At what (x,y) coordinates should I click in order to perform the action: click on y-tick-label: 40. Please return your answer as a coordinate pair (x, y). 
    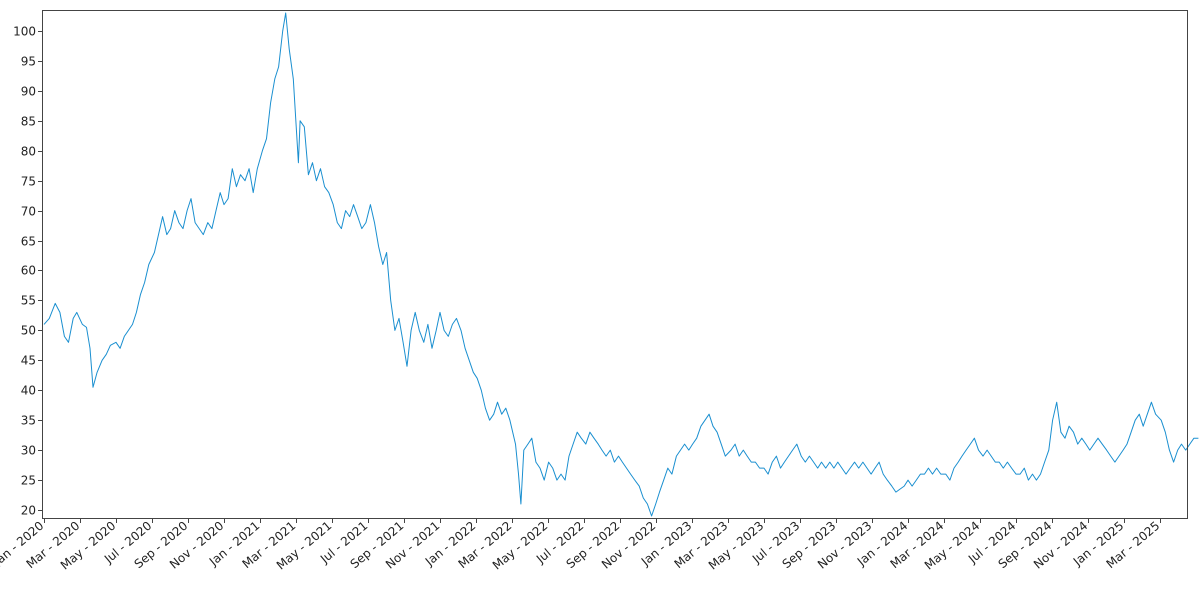
    Looking at the image, I should click on (28, 391).